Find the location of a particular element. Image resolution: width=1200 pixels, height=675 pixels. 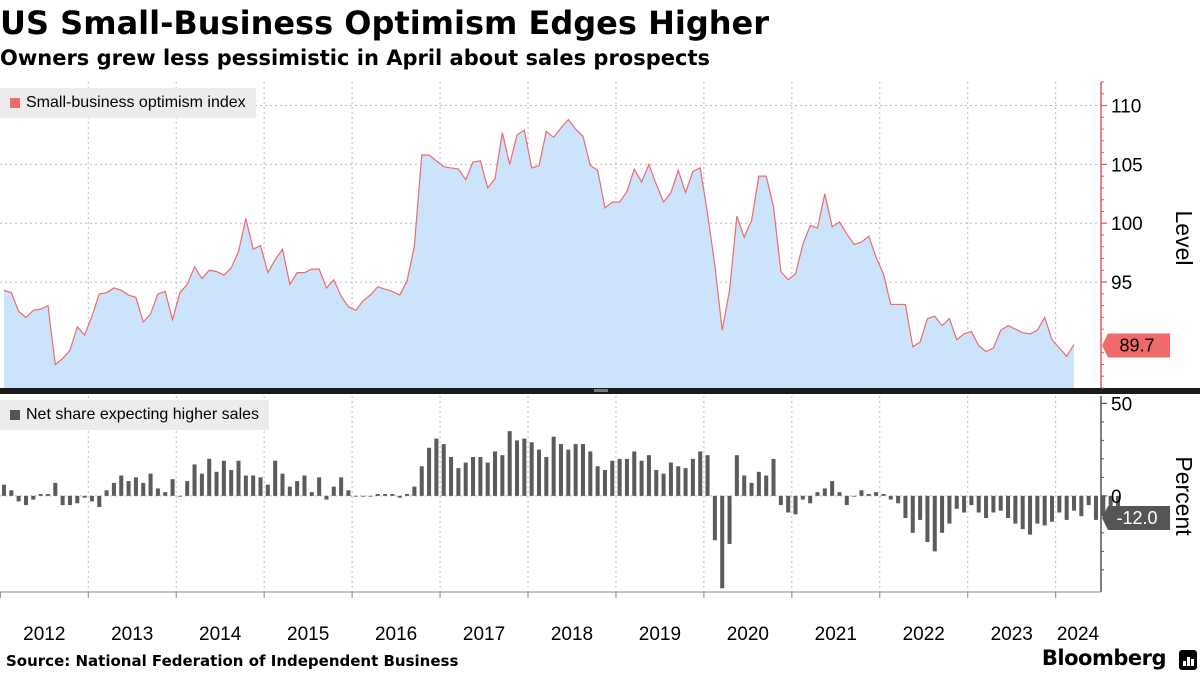

x-tick-label: 2014 is located at coordinates (220, 634).